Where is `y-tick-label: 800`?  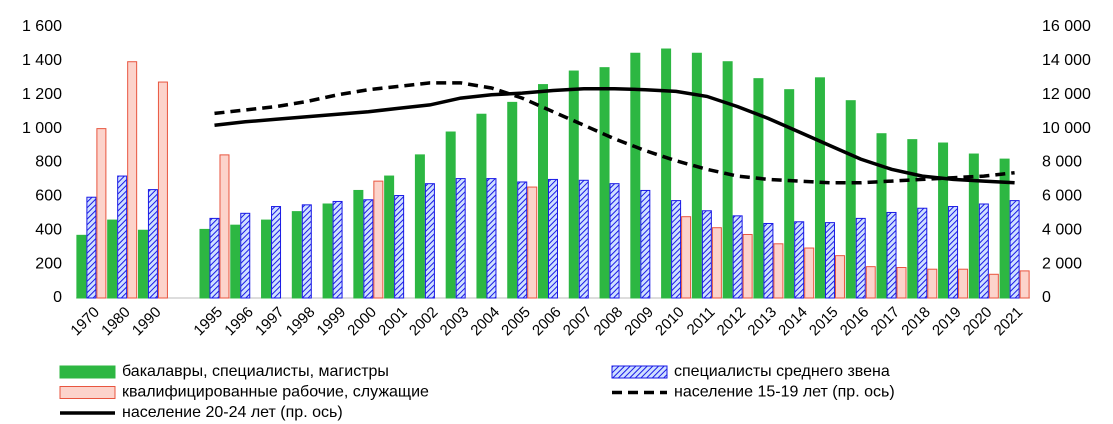 y-tick-label: 800 is located at coordinates (48, 162).